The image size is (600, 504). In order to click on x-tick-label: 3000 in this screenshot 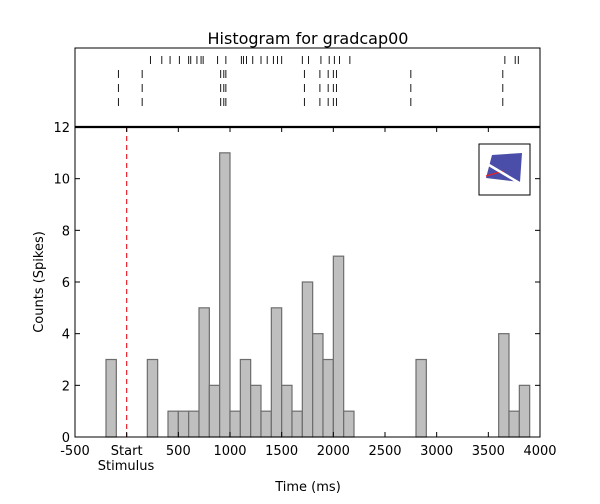, I will do `click(436, 451)`.